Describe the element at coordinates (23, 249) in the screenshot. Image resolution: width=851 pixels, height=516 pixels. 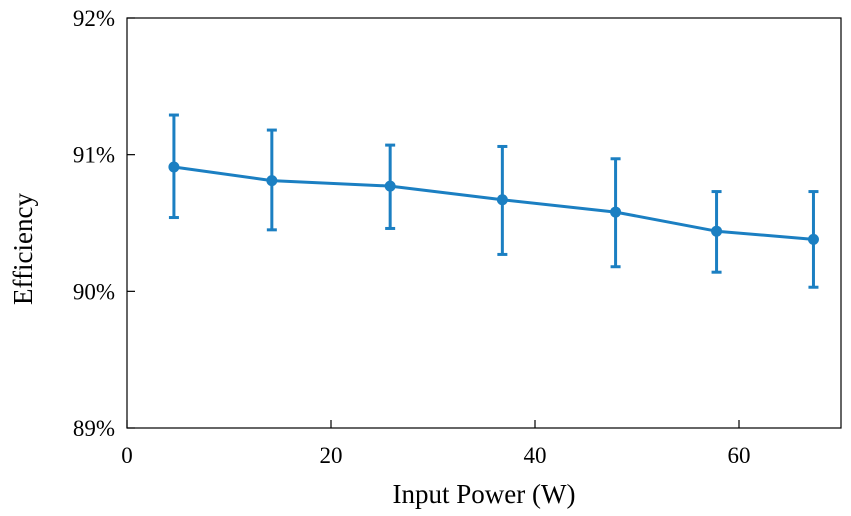
I see `y-axis-title: Efficiency` at that location.